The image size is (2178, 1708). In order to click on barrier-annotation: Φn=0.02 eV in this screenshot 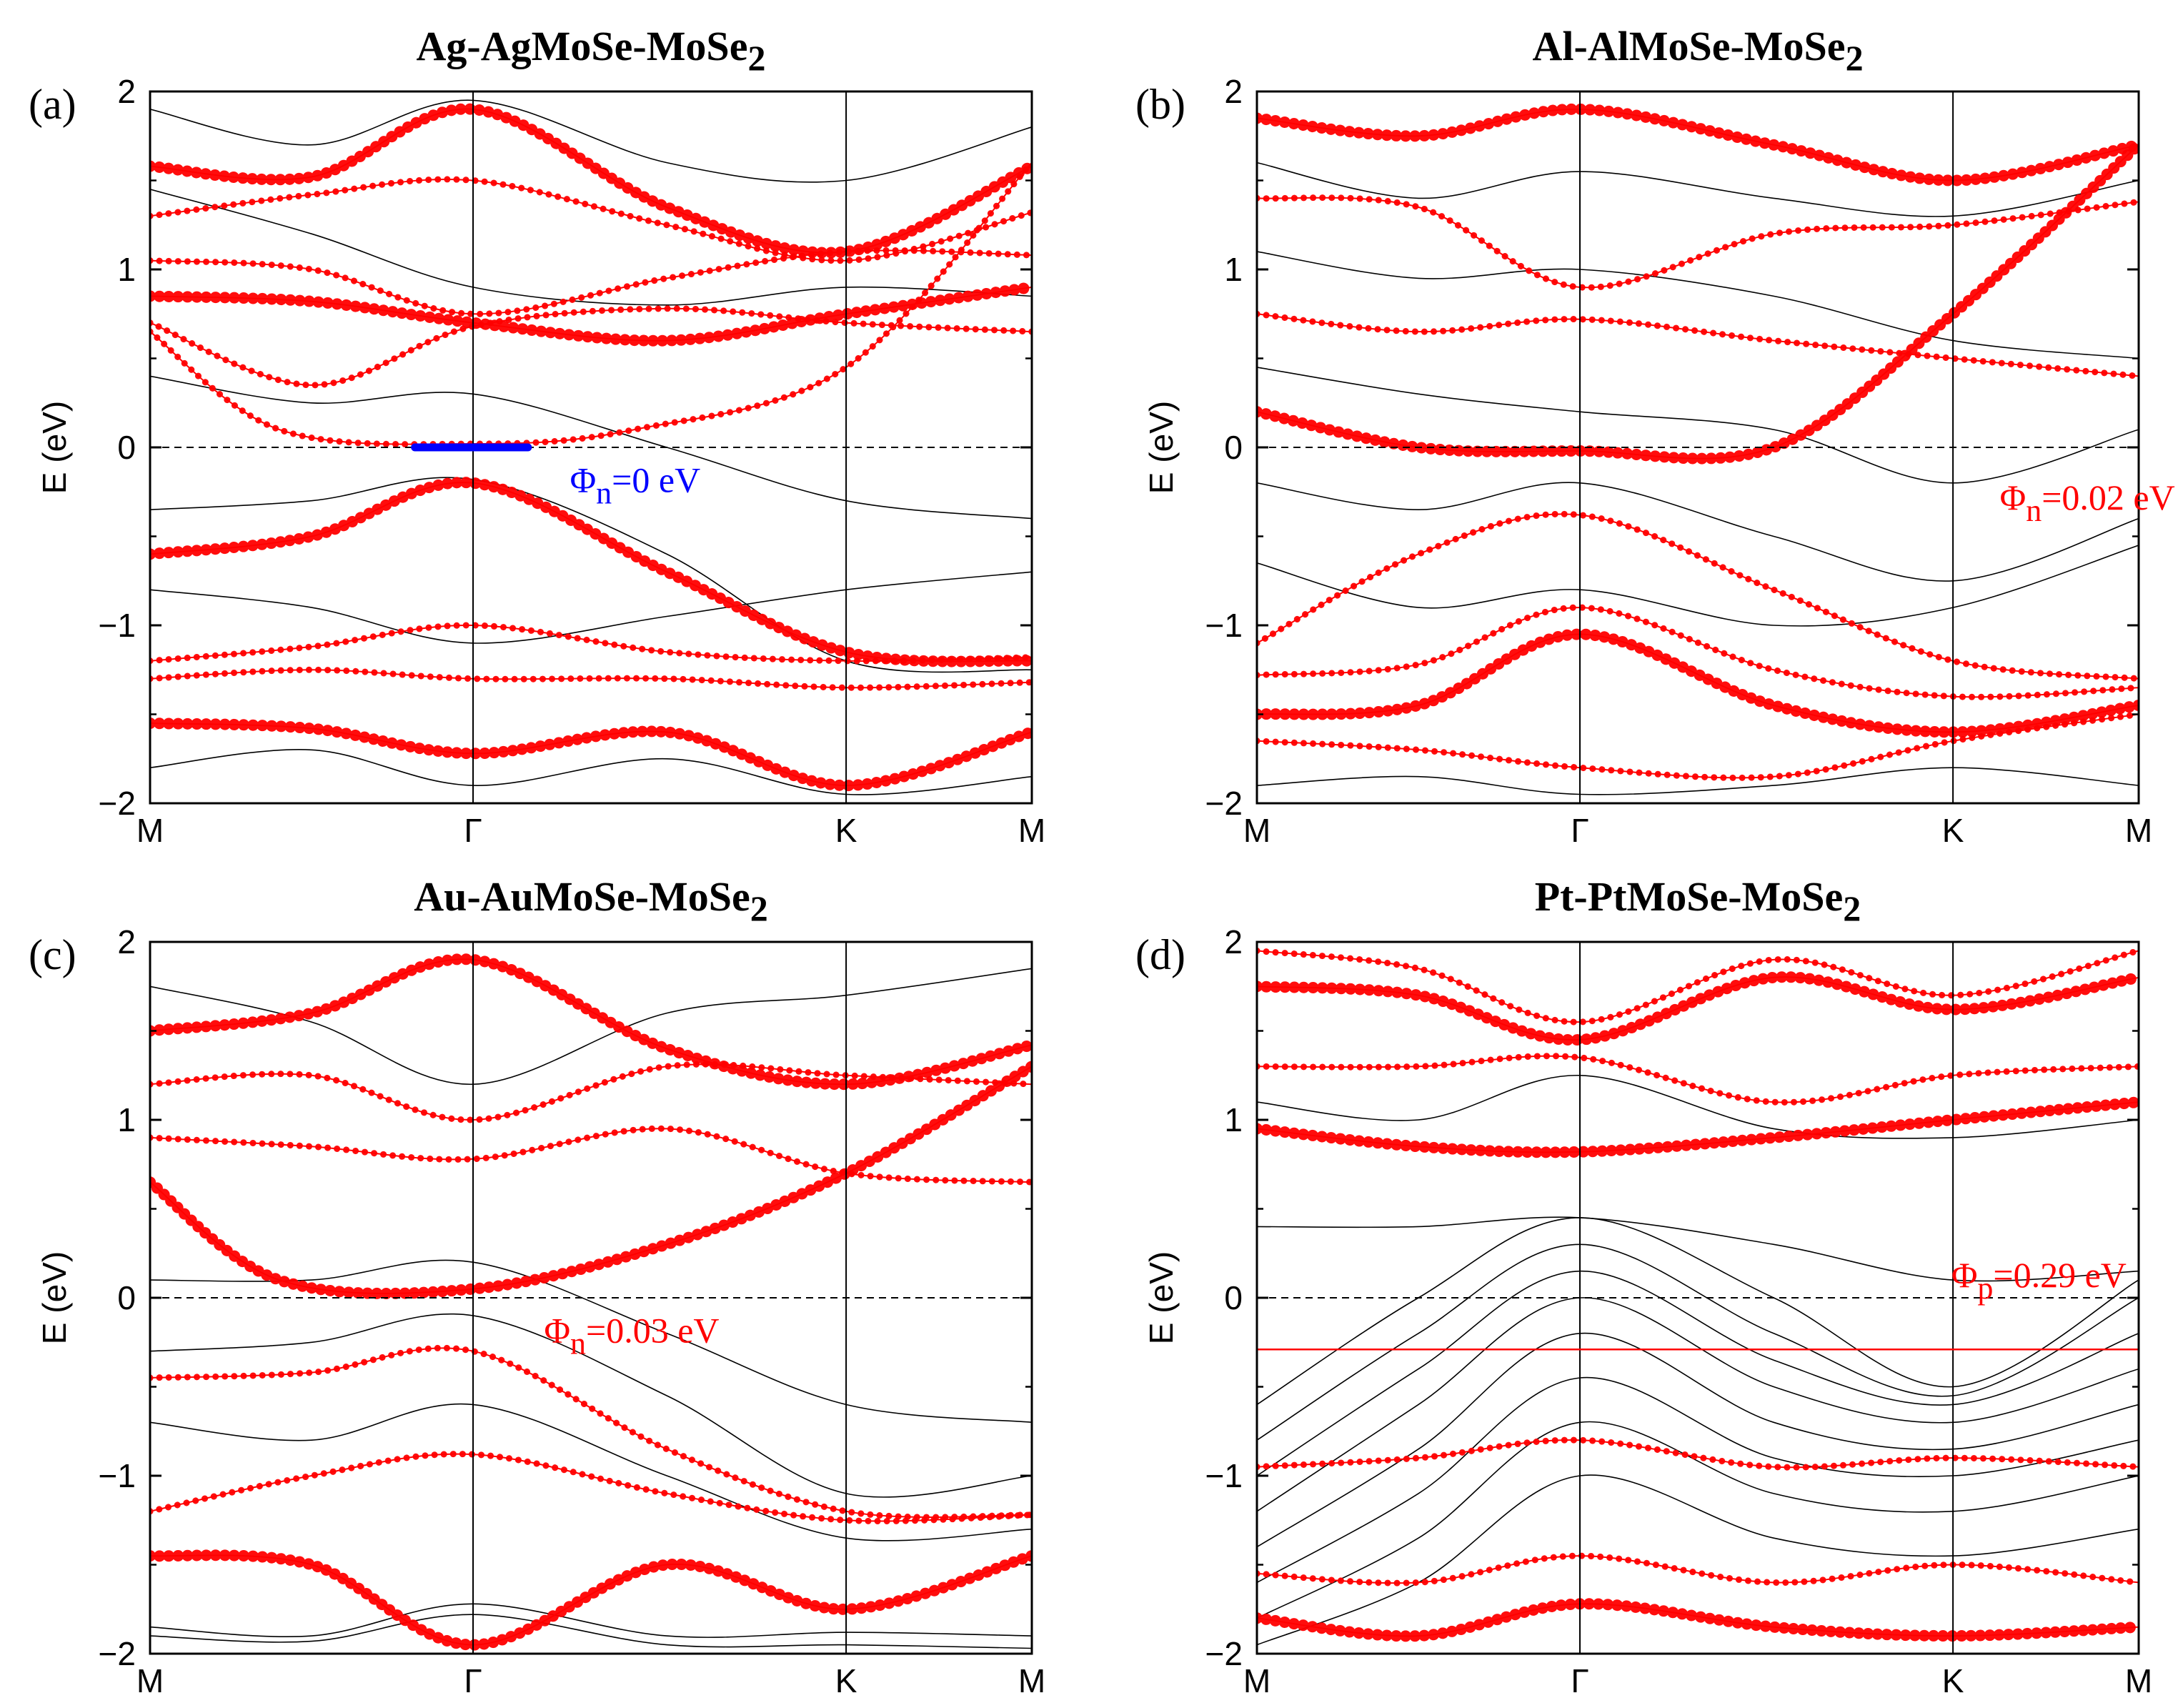, I will do `click(2087, 503)`.